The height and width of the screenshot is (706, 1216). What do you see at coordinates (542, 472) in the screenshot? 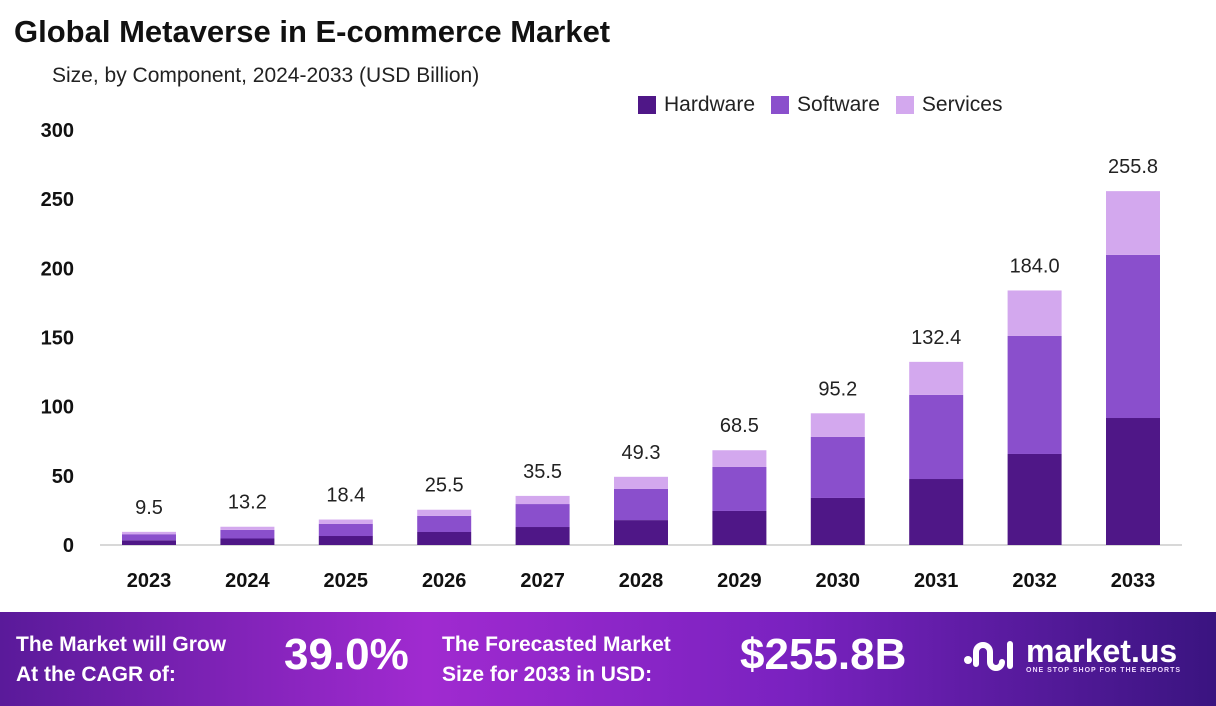
I see `total-label: 35.5` at bounding box center [542, 472].